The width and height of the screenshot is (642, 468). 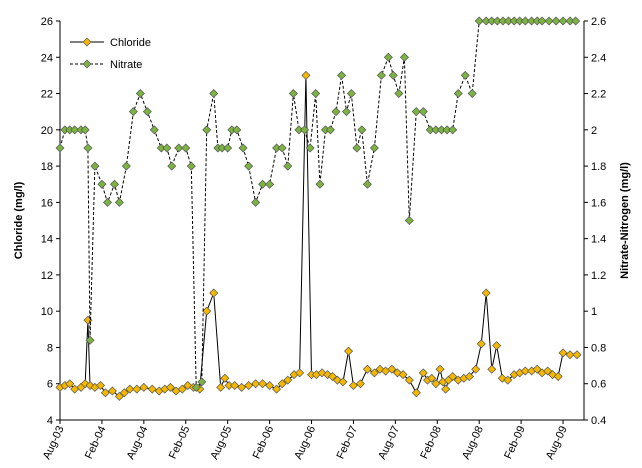 I want to click on x-tick-label: Aug-08, so click(x=473, y=442).